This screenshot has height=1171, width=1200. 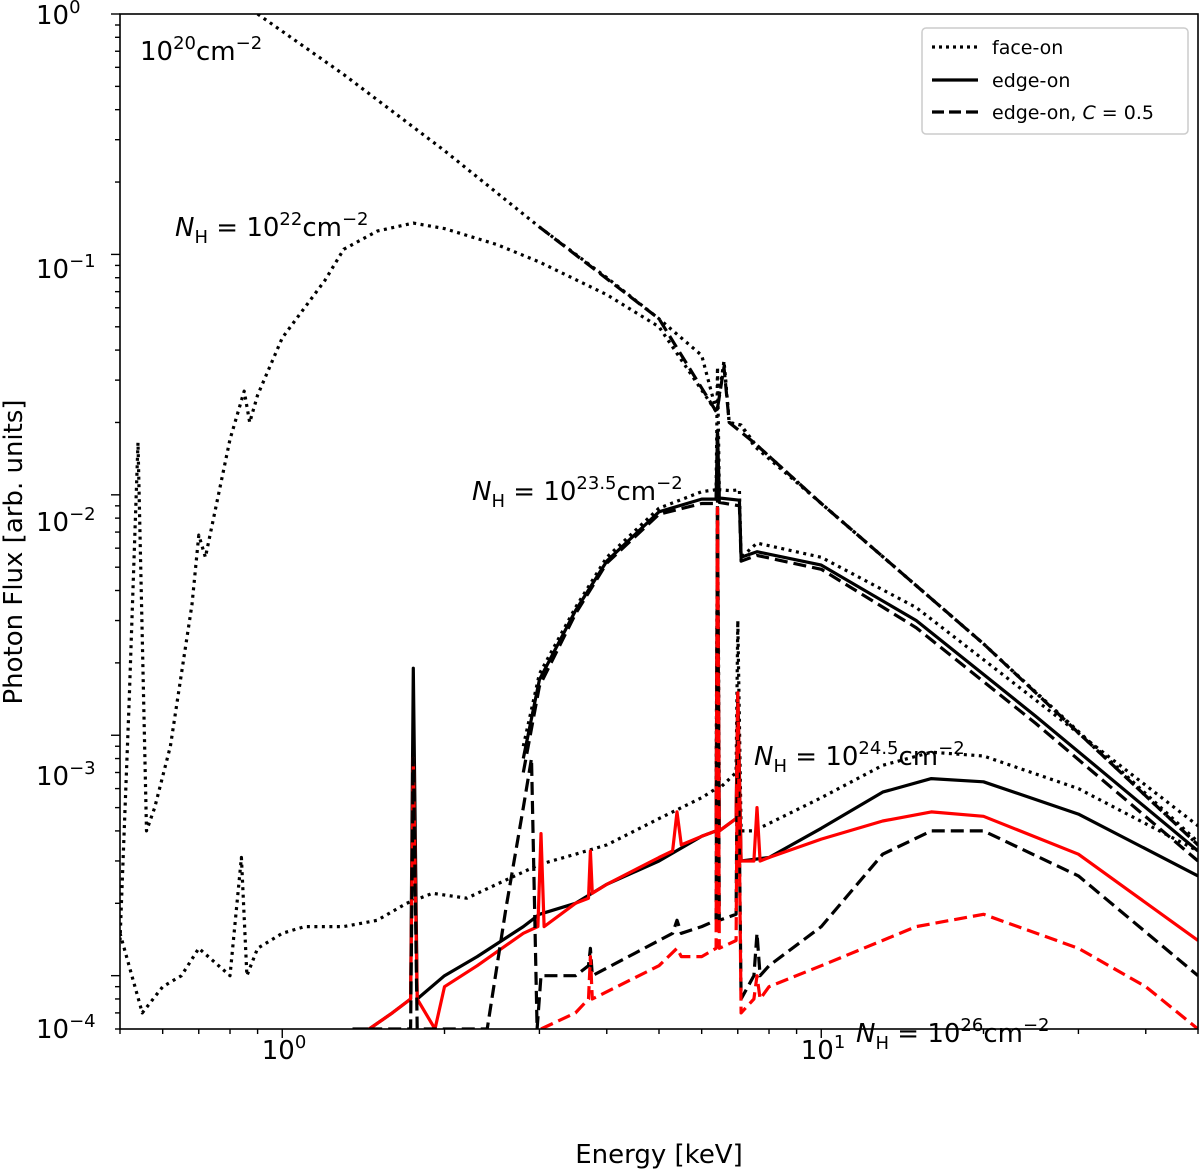 I want to click on legend-label-face-on: face-on, so click(x=1027, y=48).